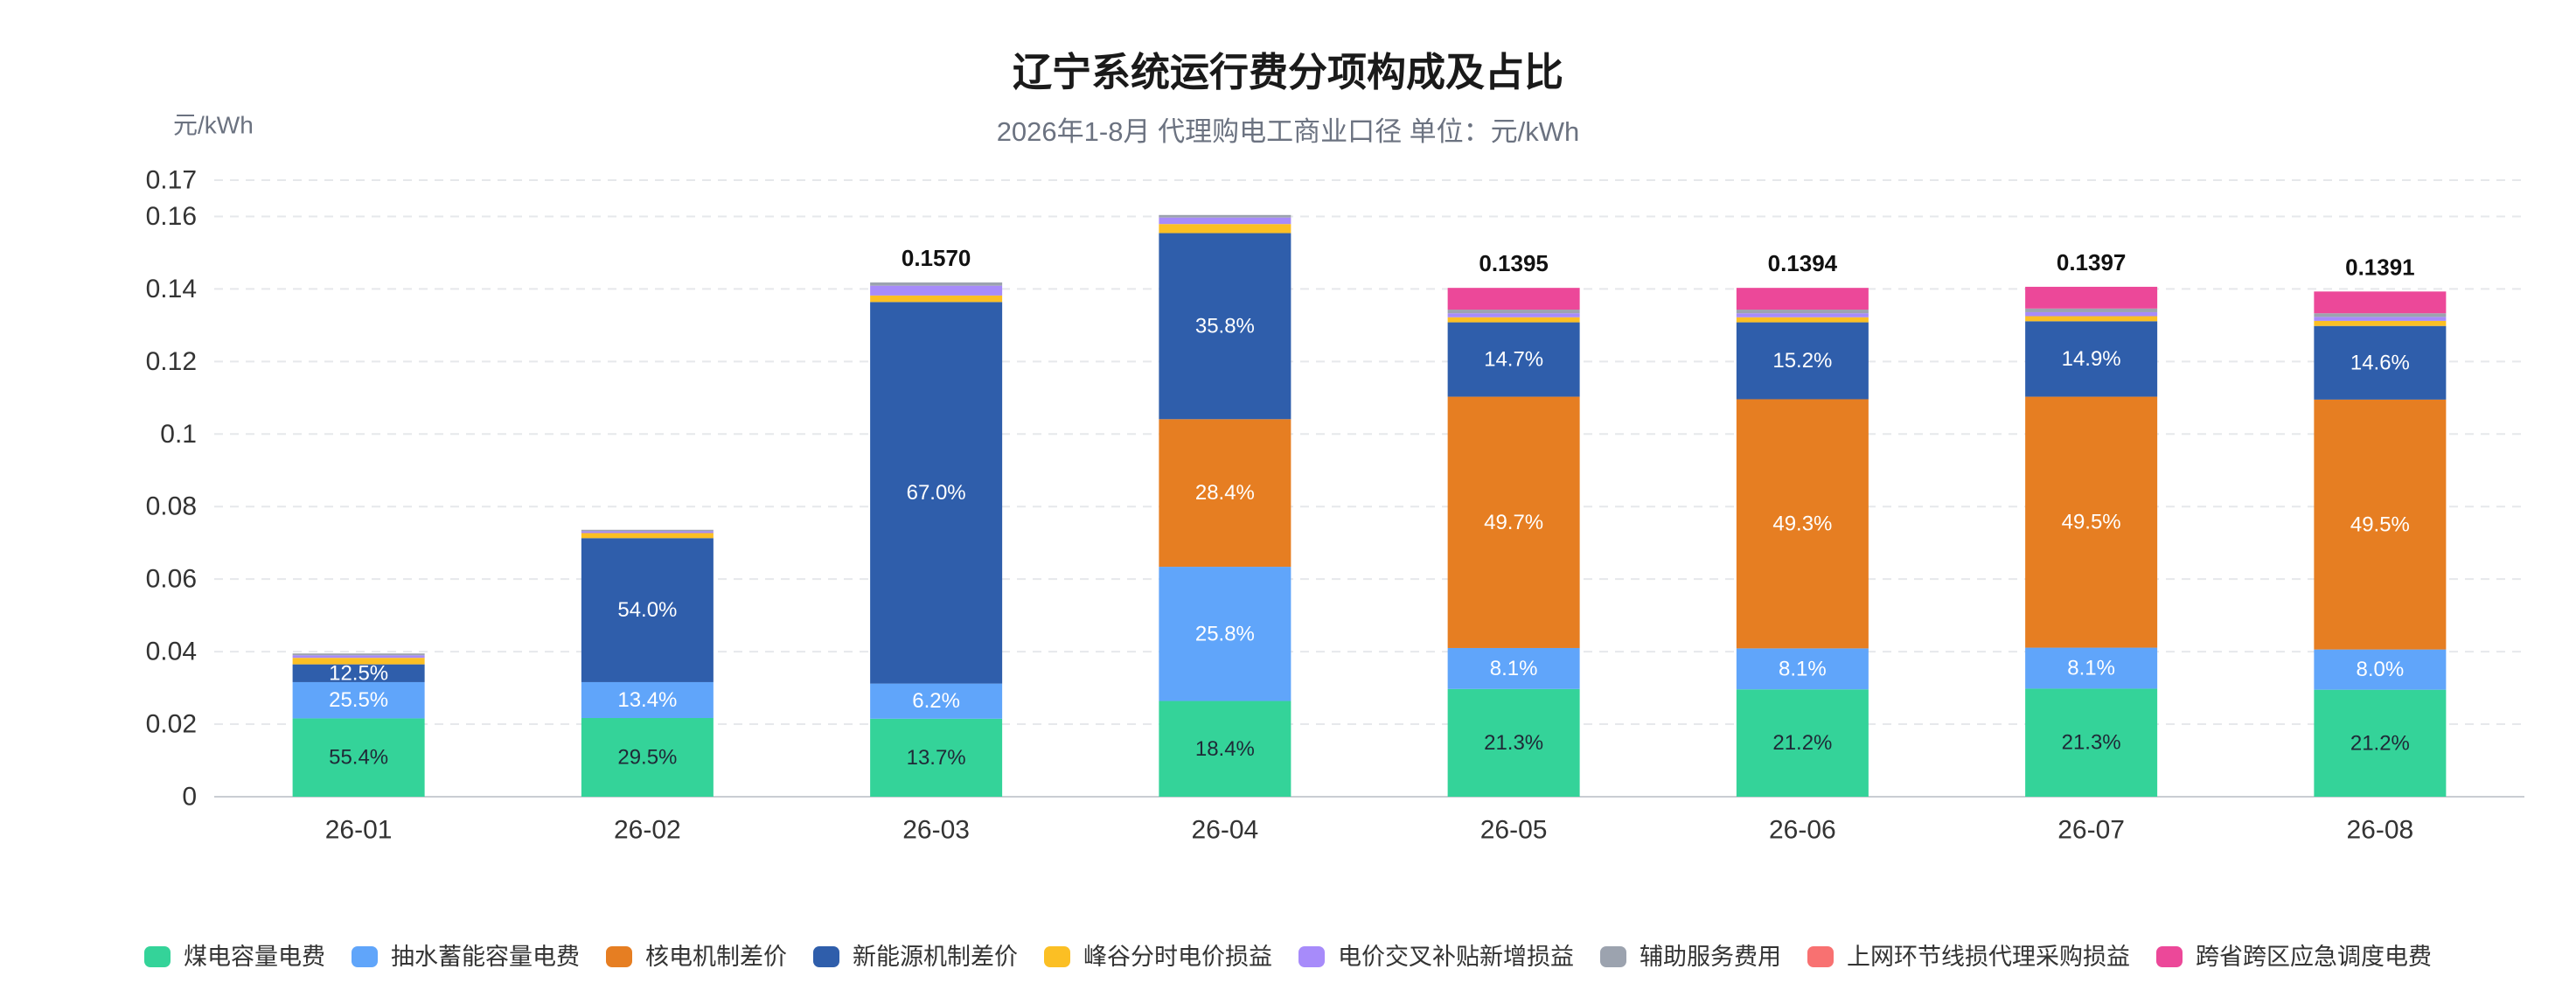  I want to click on total-label: 0.1395, so click(1514, 263).